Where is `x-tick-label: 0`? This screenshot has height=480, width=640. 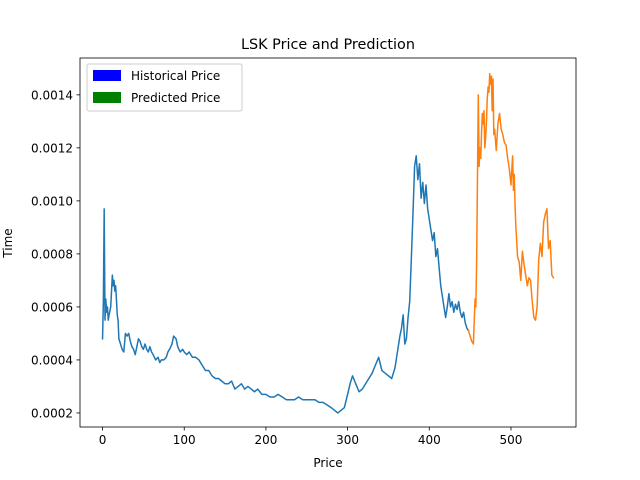
x-tick-label: 0 is located at coordinates (103, 440).